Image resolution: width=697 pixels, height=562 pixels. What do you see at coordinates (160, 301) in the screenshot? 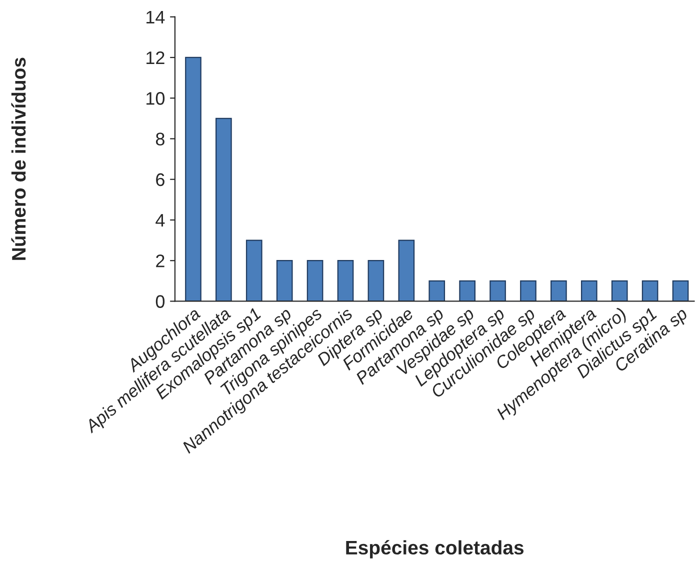
I see `y-tick-label: 0` at bounding box center [160, 301].